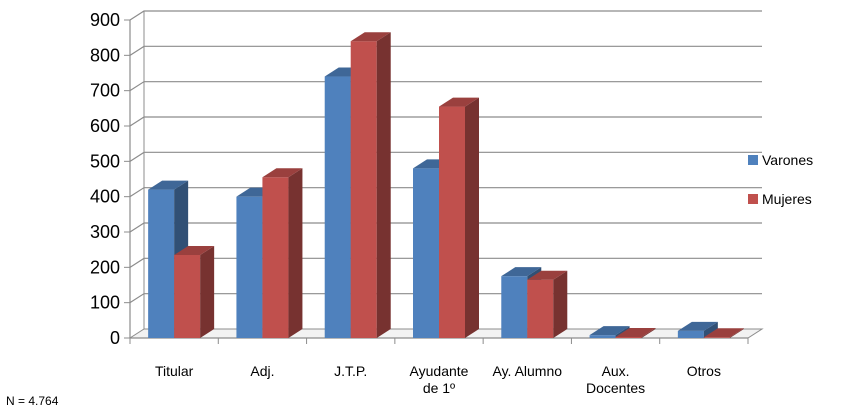  What do you see at coordinates (32, 399) in the screenshot?
I see `chart-footnote: N = 4.764` at bounding box center [32, 399].